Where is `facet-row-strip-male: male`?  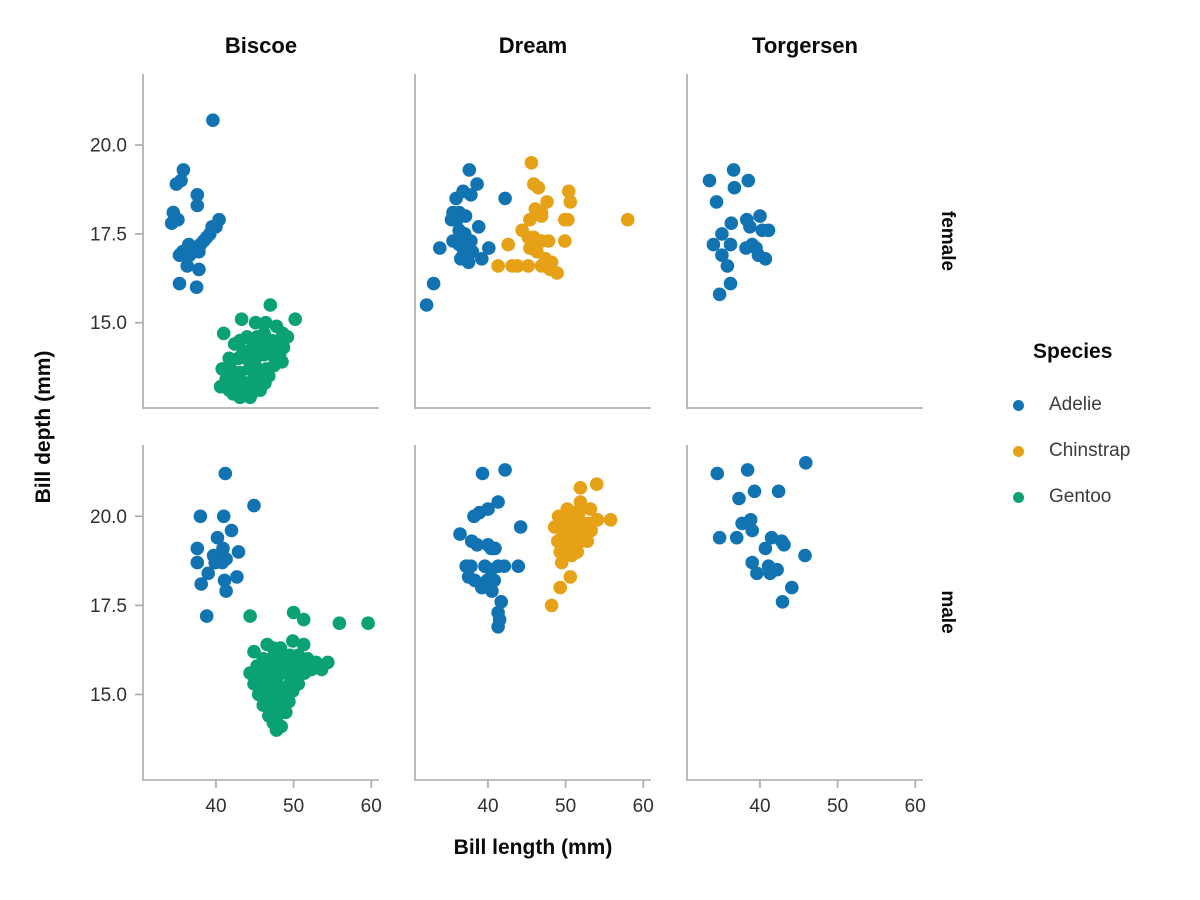 facet-row-strip-male: male is located at coordinates (947, 612).